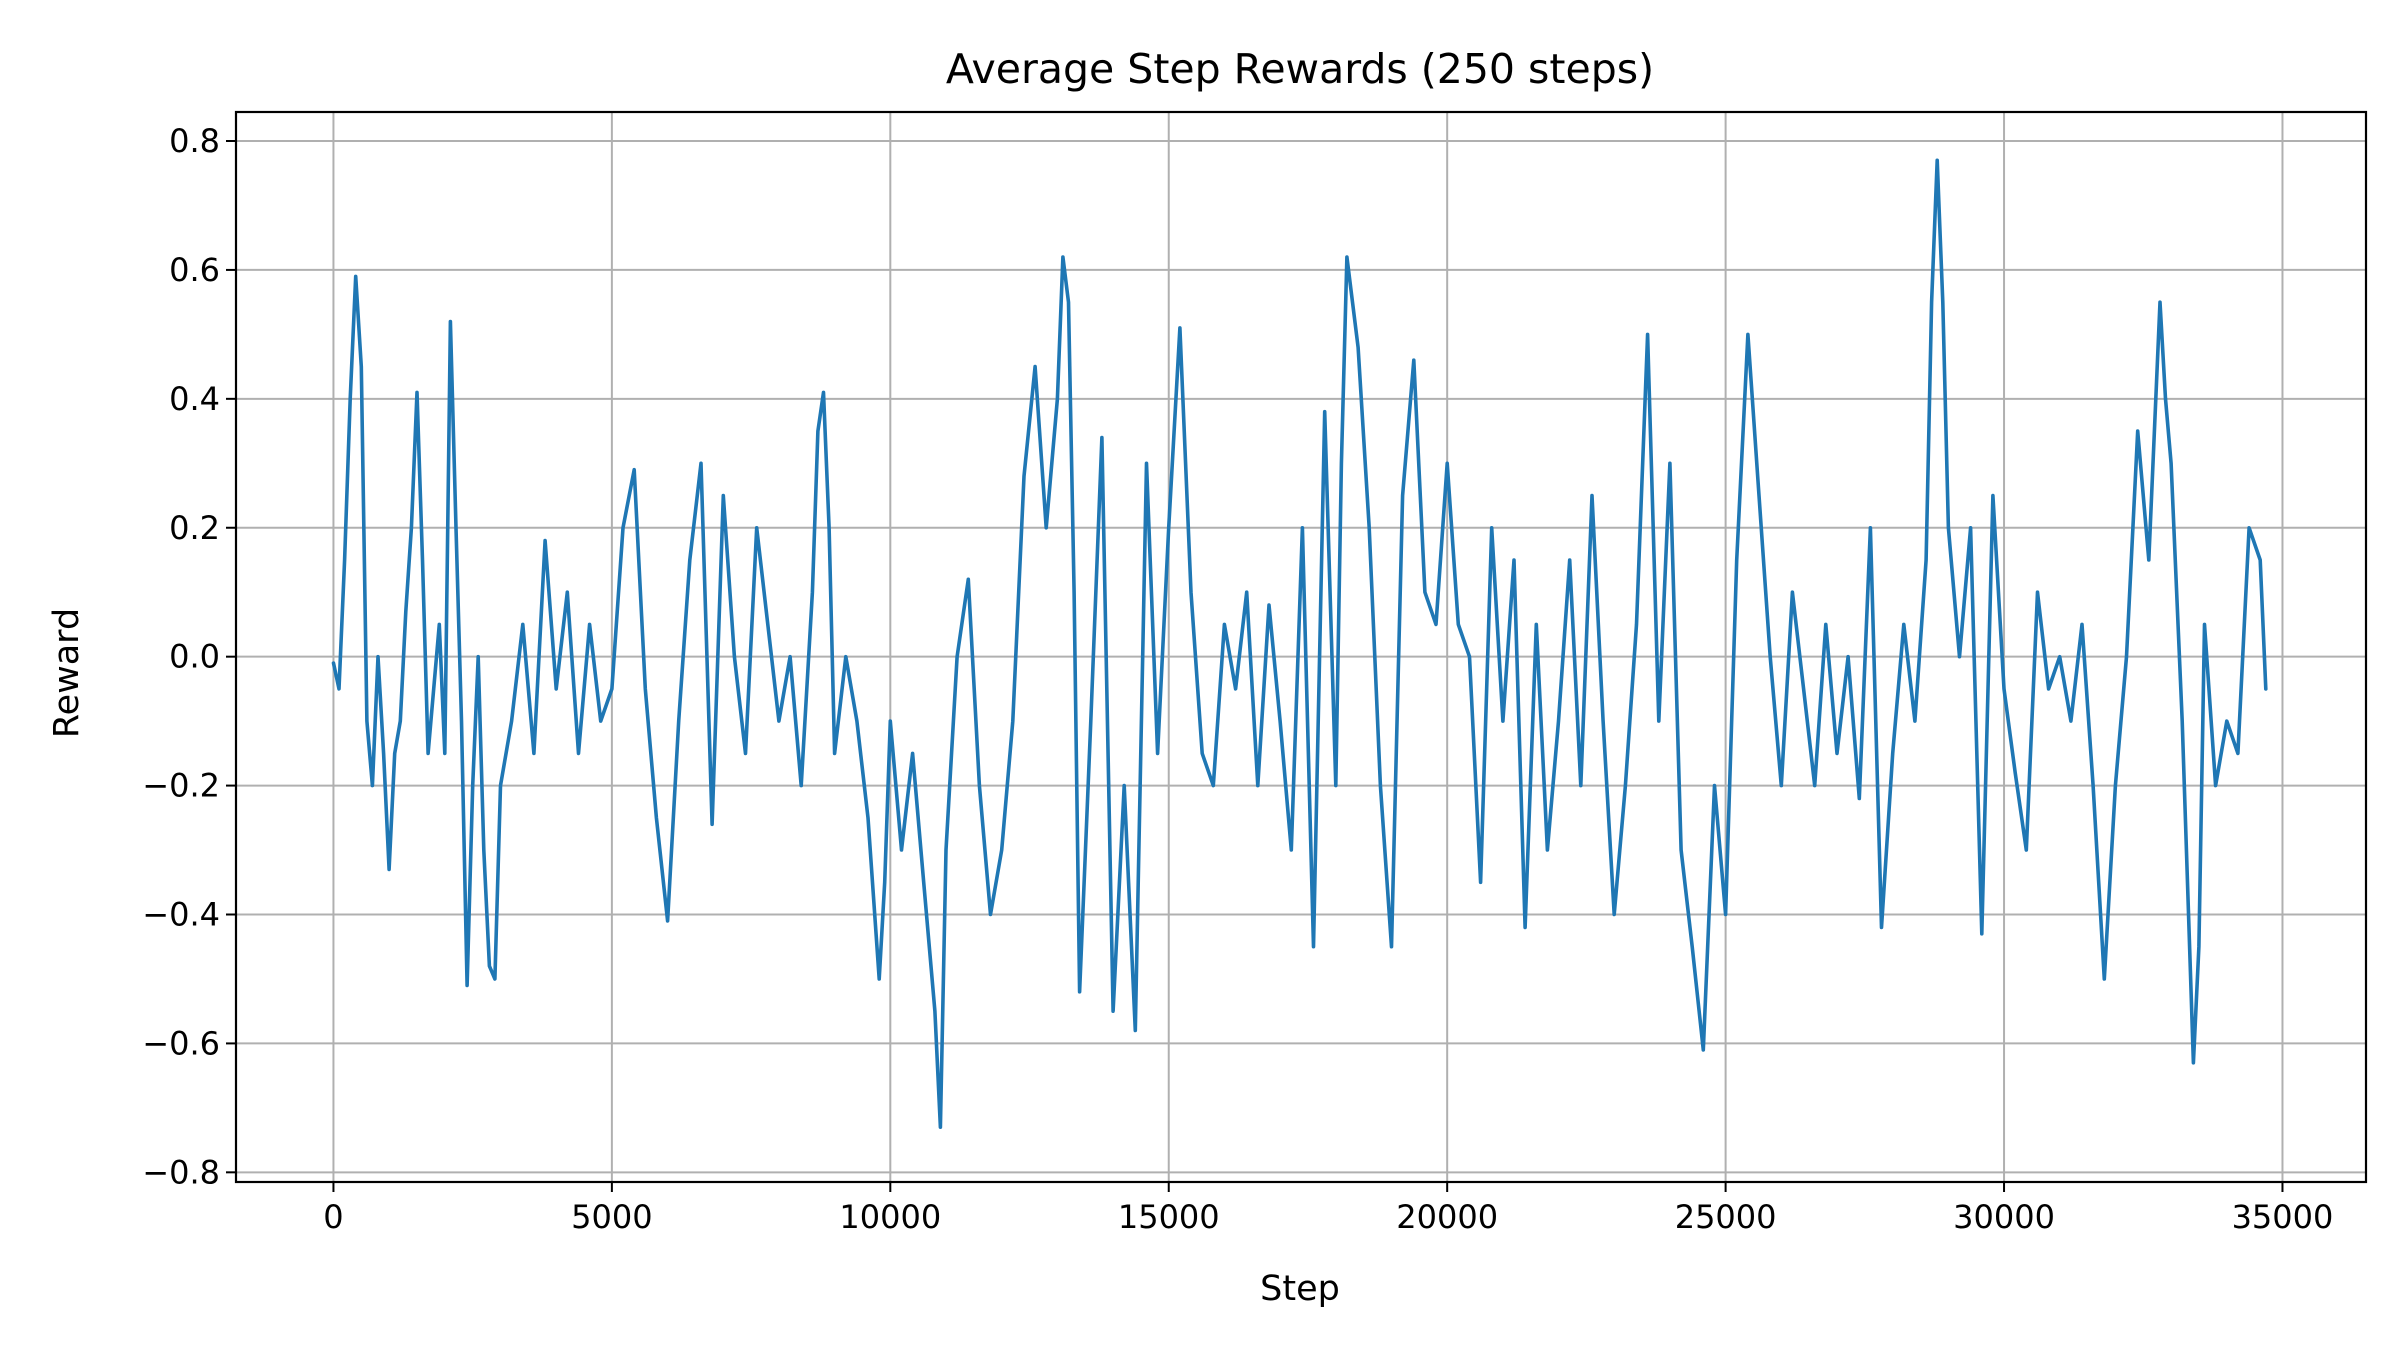 This screenshot has height=1350, width=2400. I want to click on x-axis-label: Step, so click(1300, 1289).